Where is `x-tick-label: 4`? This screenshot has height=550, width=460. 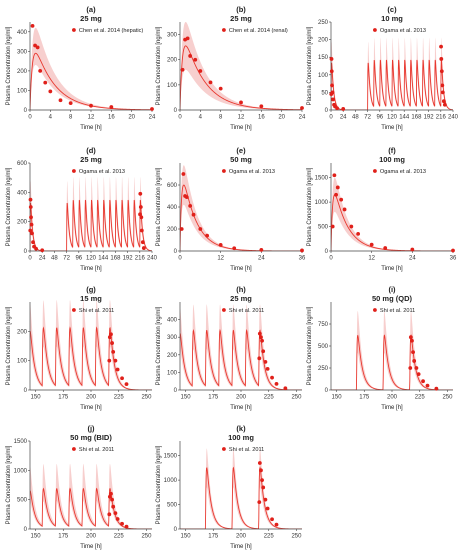 x-tick-label: 4 is located at coordinates (51, 118).